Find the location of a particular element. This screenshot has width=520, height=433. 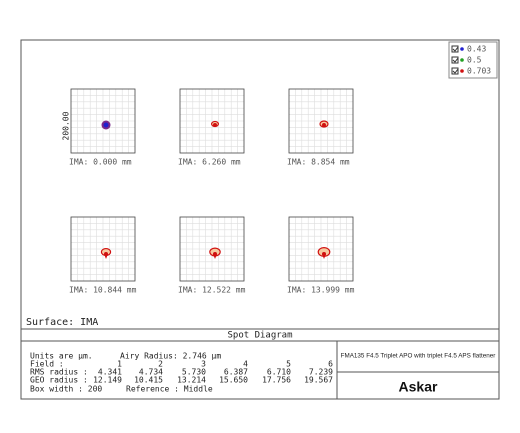

legend-label: 0.703 is located at coordinates (479, 71).